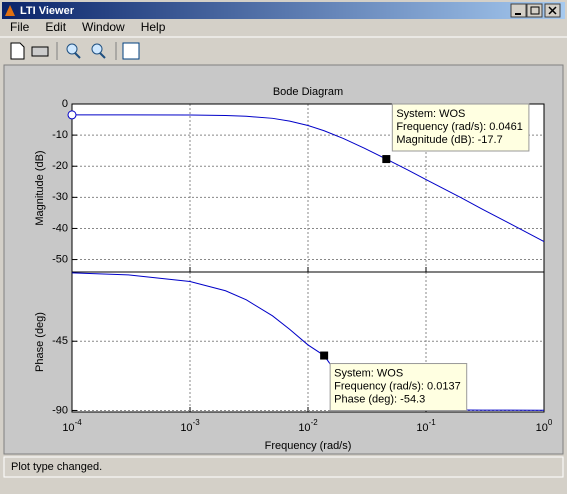 The height and width of the screenshot is (499, 567). Describe the element at coordinates (20, 27) in the screenshot. I see `menu-item: File` at that location.